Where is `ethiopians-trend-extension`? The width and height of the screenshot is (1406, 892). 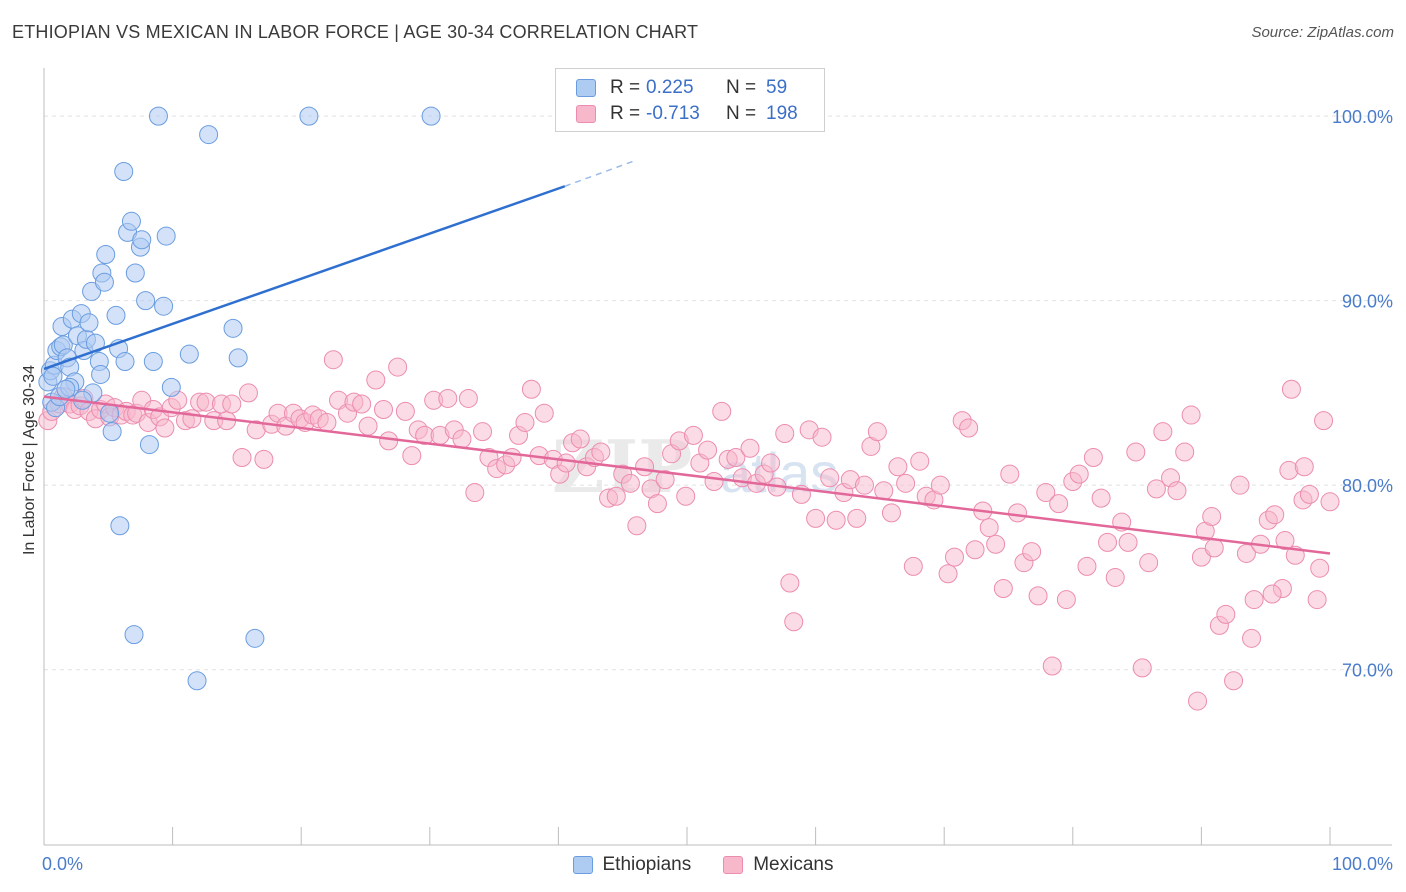 ethiopians-trend-extension is located at coordinates (600, 173).